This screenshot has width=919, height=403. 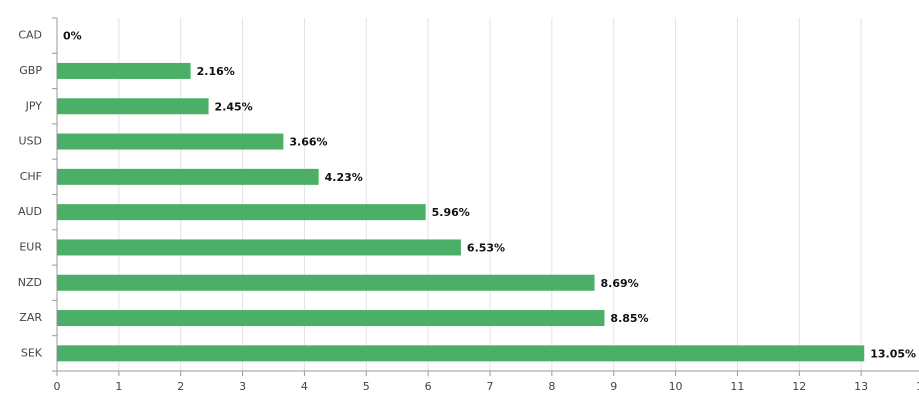 What do you see at coordinates (242, 386) in the screenshot?
I see `x-tick-label: 3` at bounding box center [242, 386].